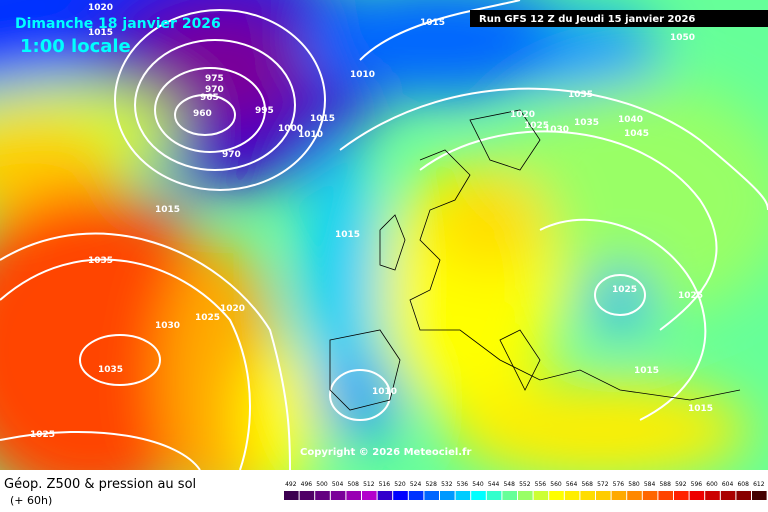  Describe the element at coordinates (712, 484) in the screenshot. I see `color-tick-label: 600` at that location.